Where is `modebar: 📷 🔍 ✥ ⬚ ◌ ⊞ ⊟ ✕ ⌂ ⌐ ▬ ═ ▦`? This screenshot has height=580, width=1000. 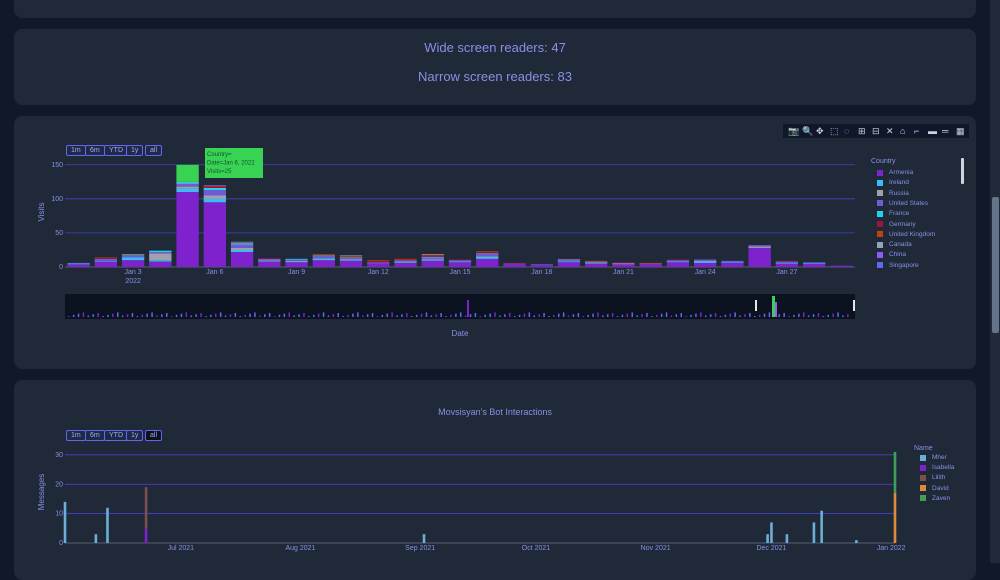 modebar: 📷 🔍 ✥ ⬚ ◌ ⊞ ⊟ ✕ ⌂ ⌐ ▬ ═ ▦ is located at coordinates (876, 131).